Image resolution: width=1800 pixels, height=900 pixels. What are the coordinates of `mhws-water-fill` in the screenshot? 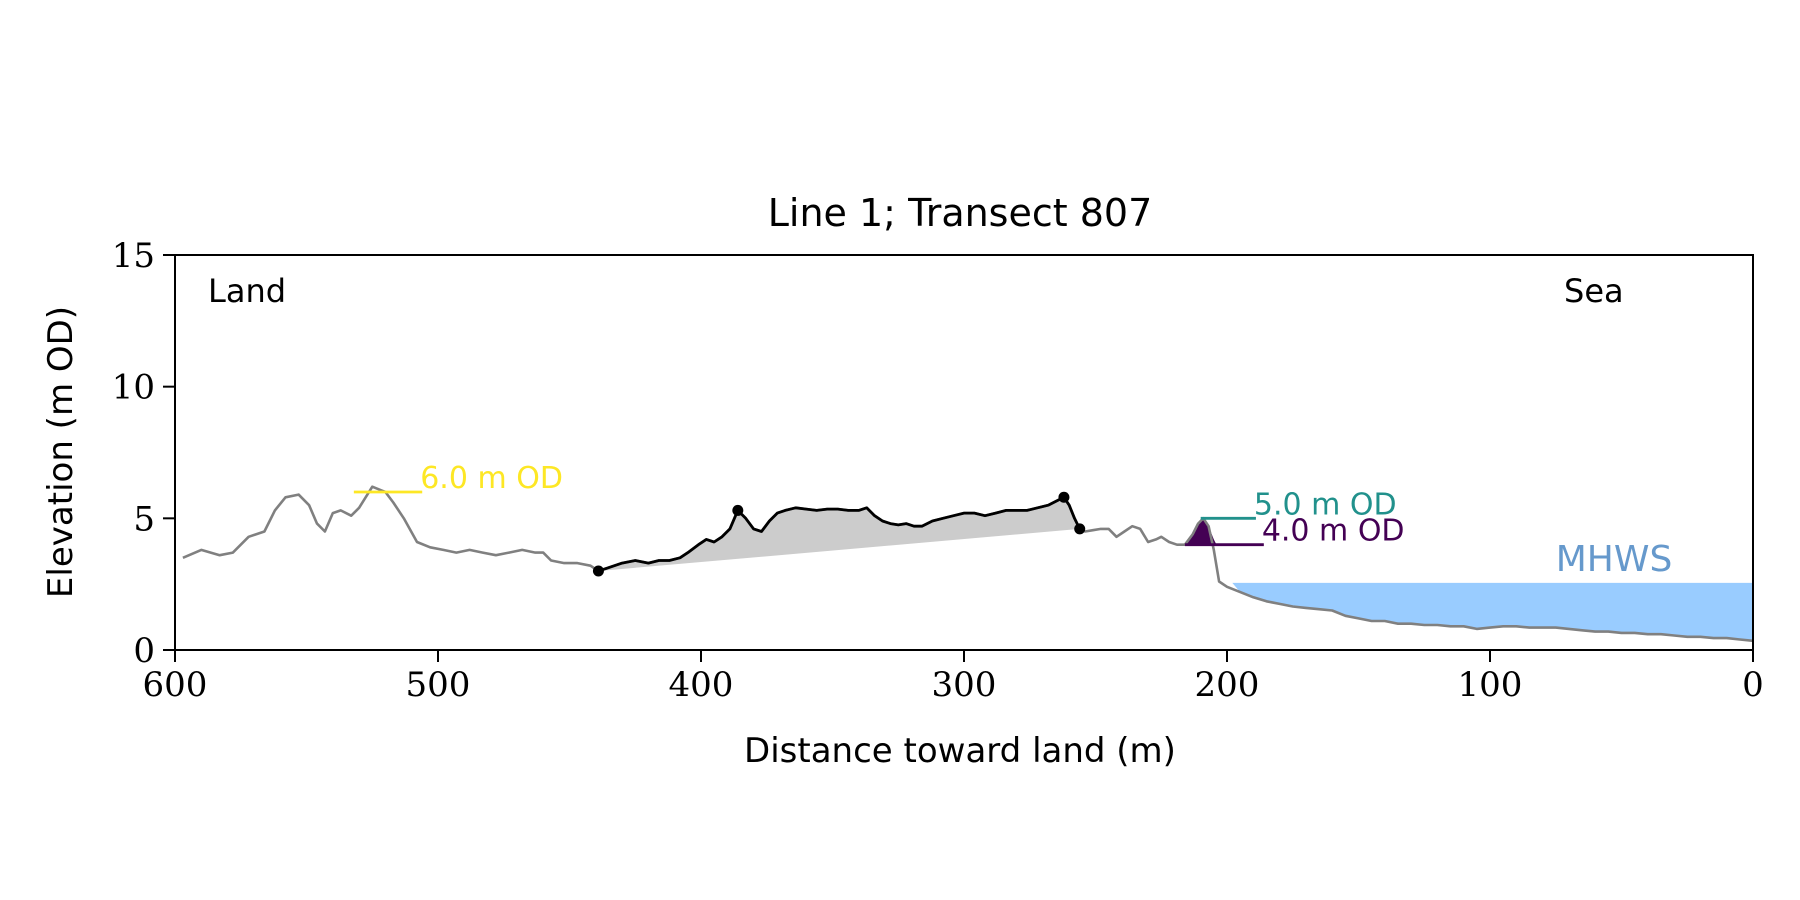 It's located at (1492, 611).